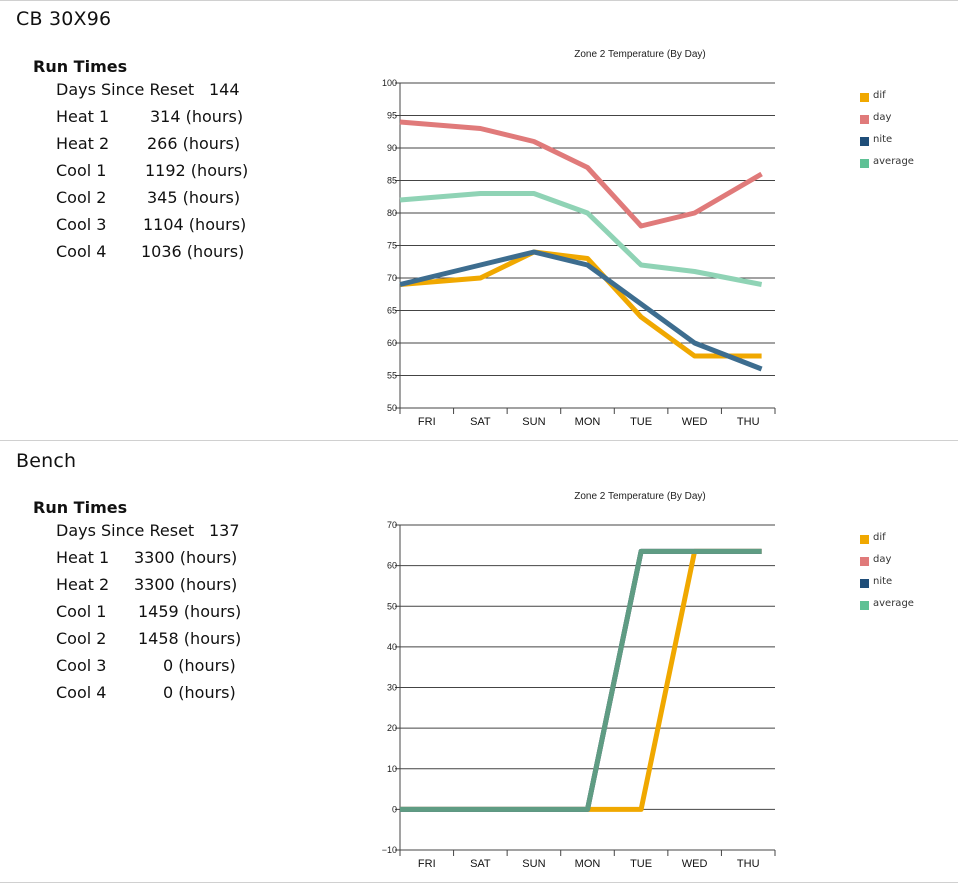  Describe the element at coordinates (156, 560) in the screenshot. I see `stat-row-heat-1: Heat 1 3300 (hours)` at that location.